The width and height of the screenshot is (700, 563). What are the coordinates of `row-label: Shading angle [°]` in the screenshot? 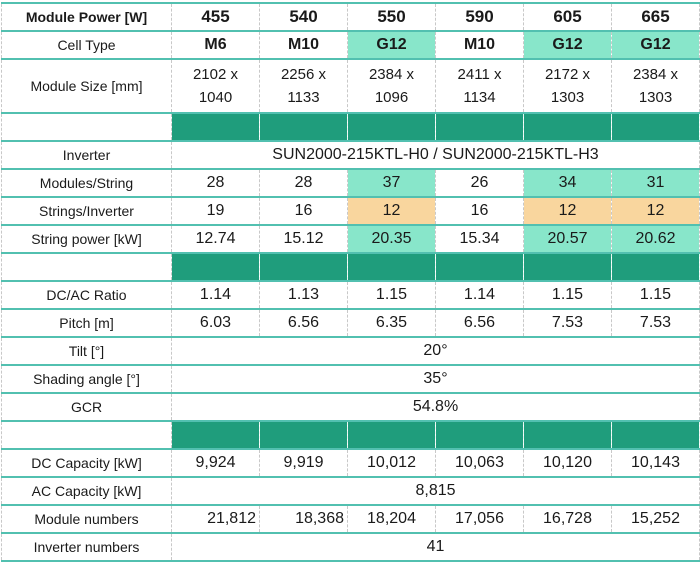 It's located at (86, 379).